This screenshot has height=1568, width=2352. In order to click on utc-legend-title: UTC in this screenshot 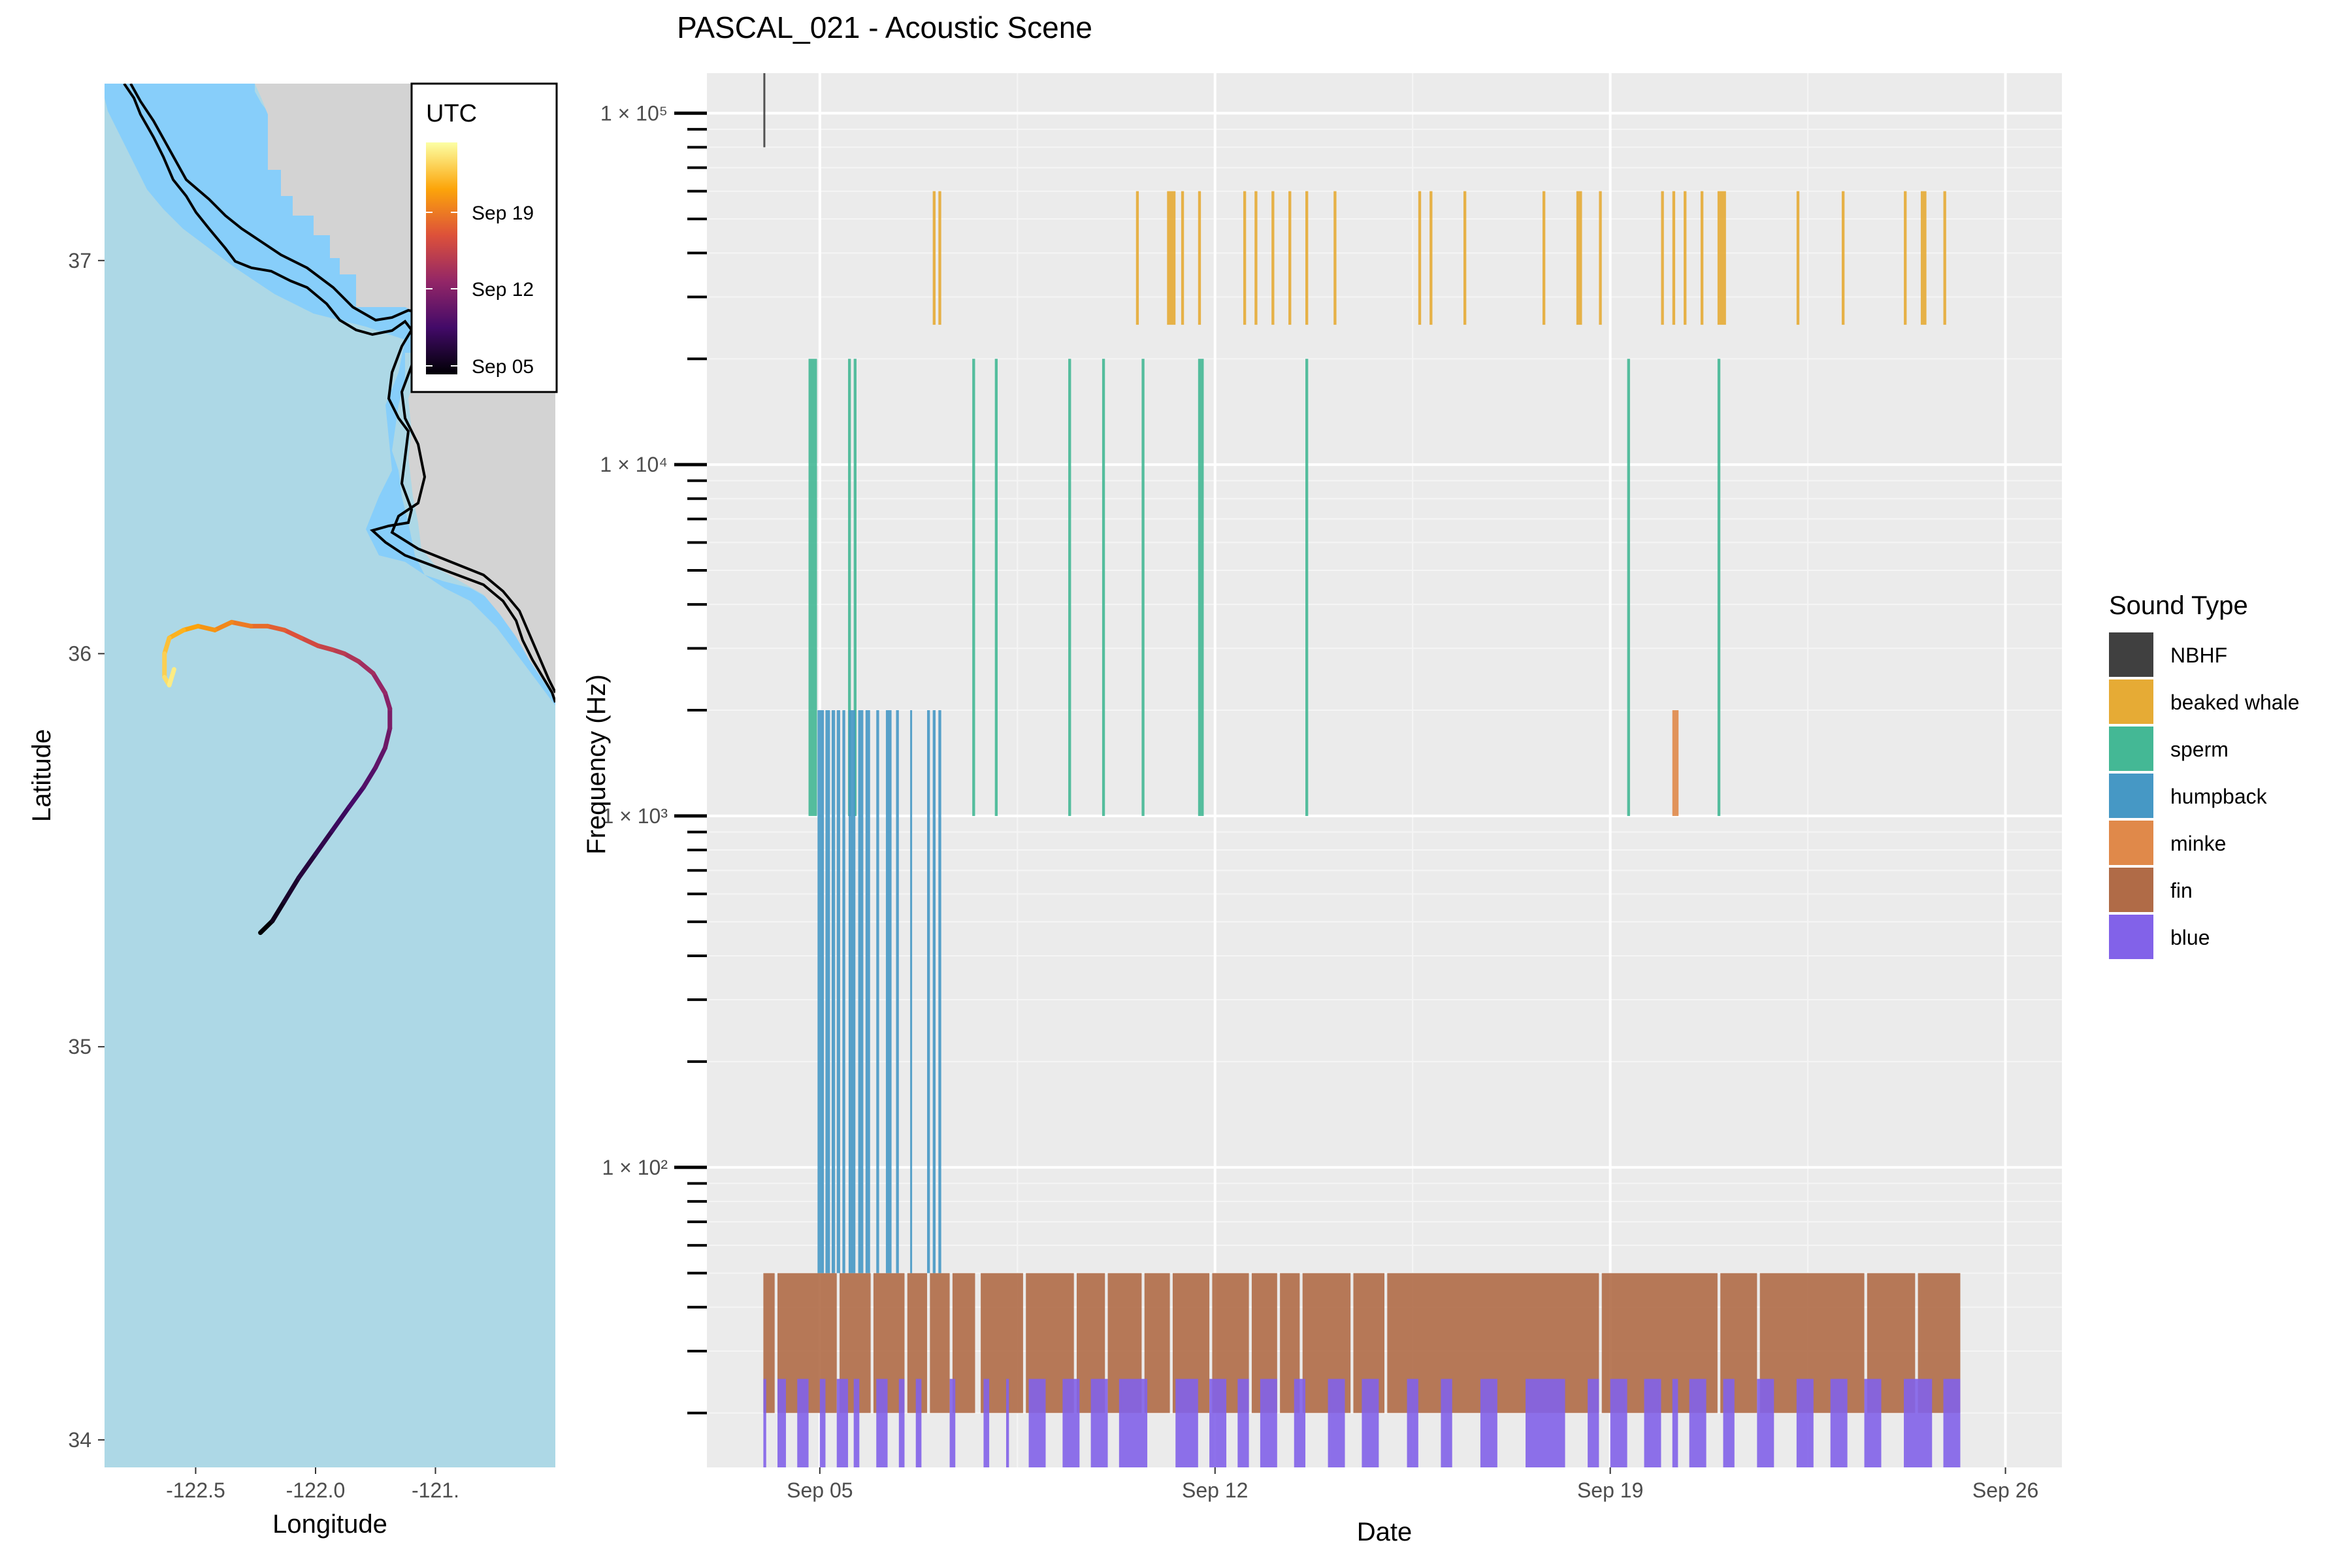, I will do `click(451, 113)`.